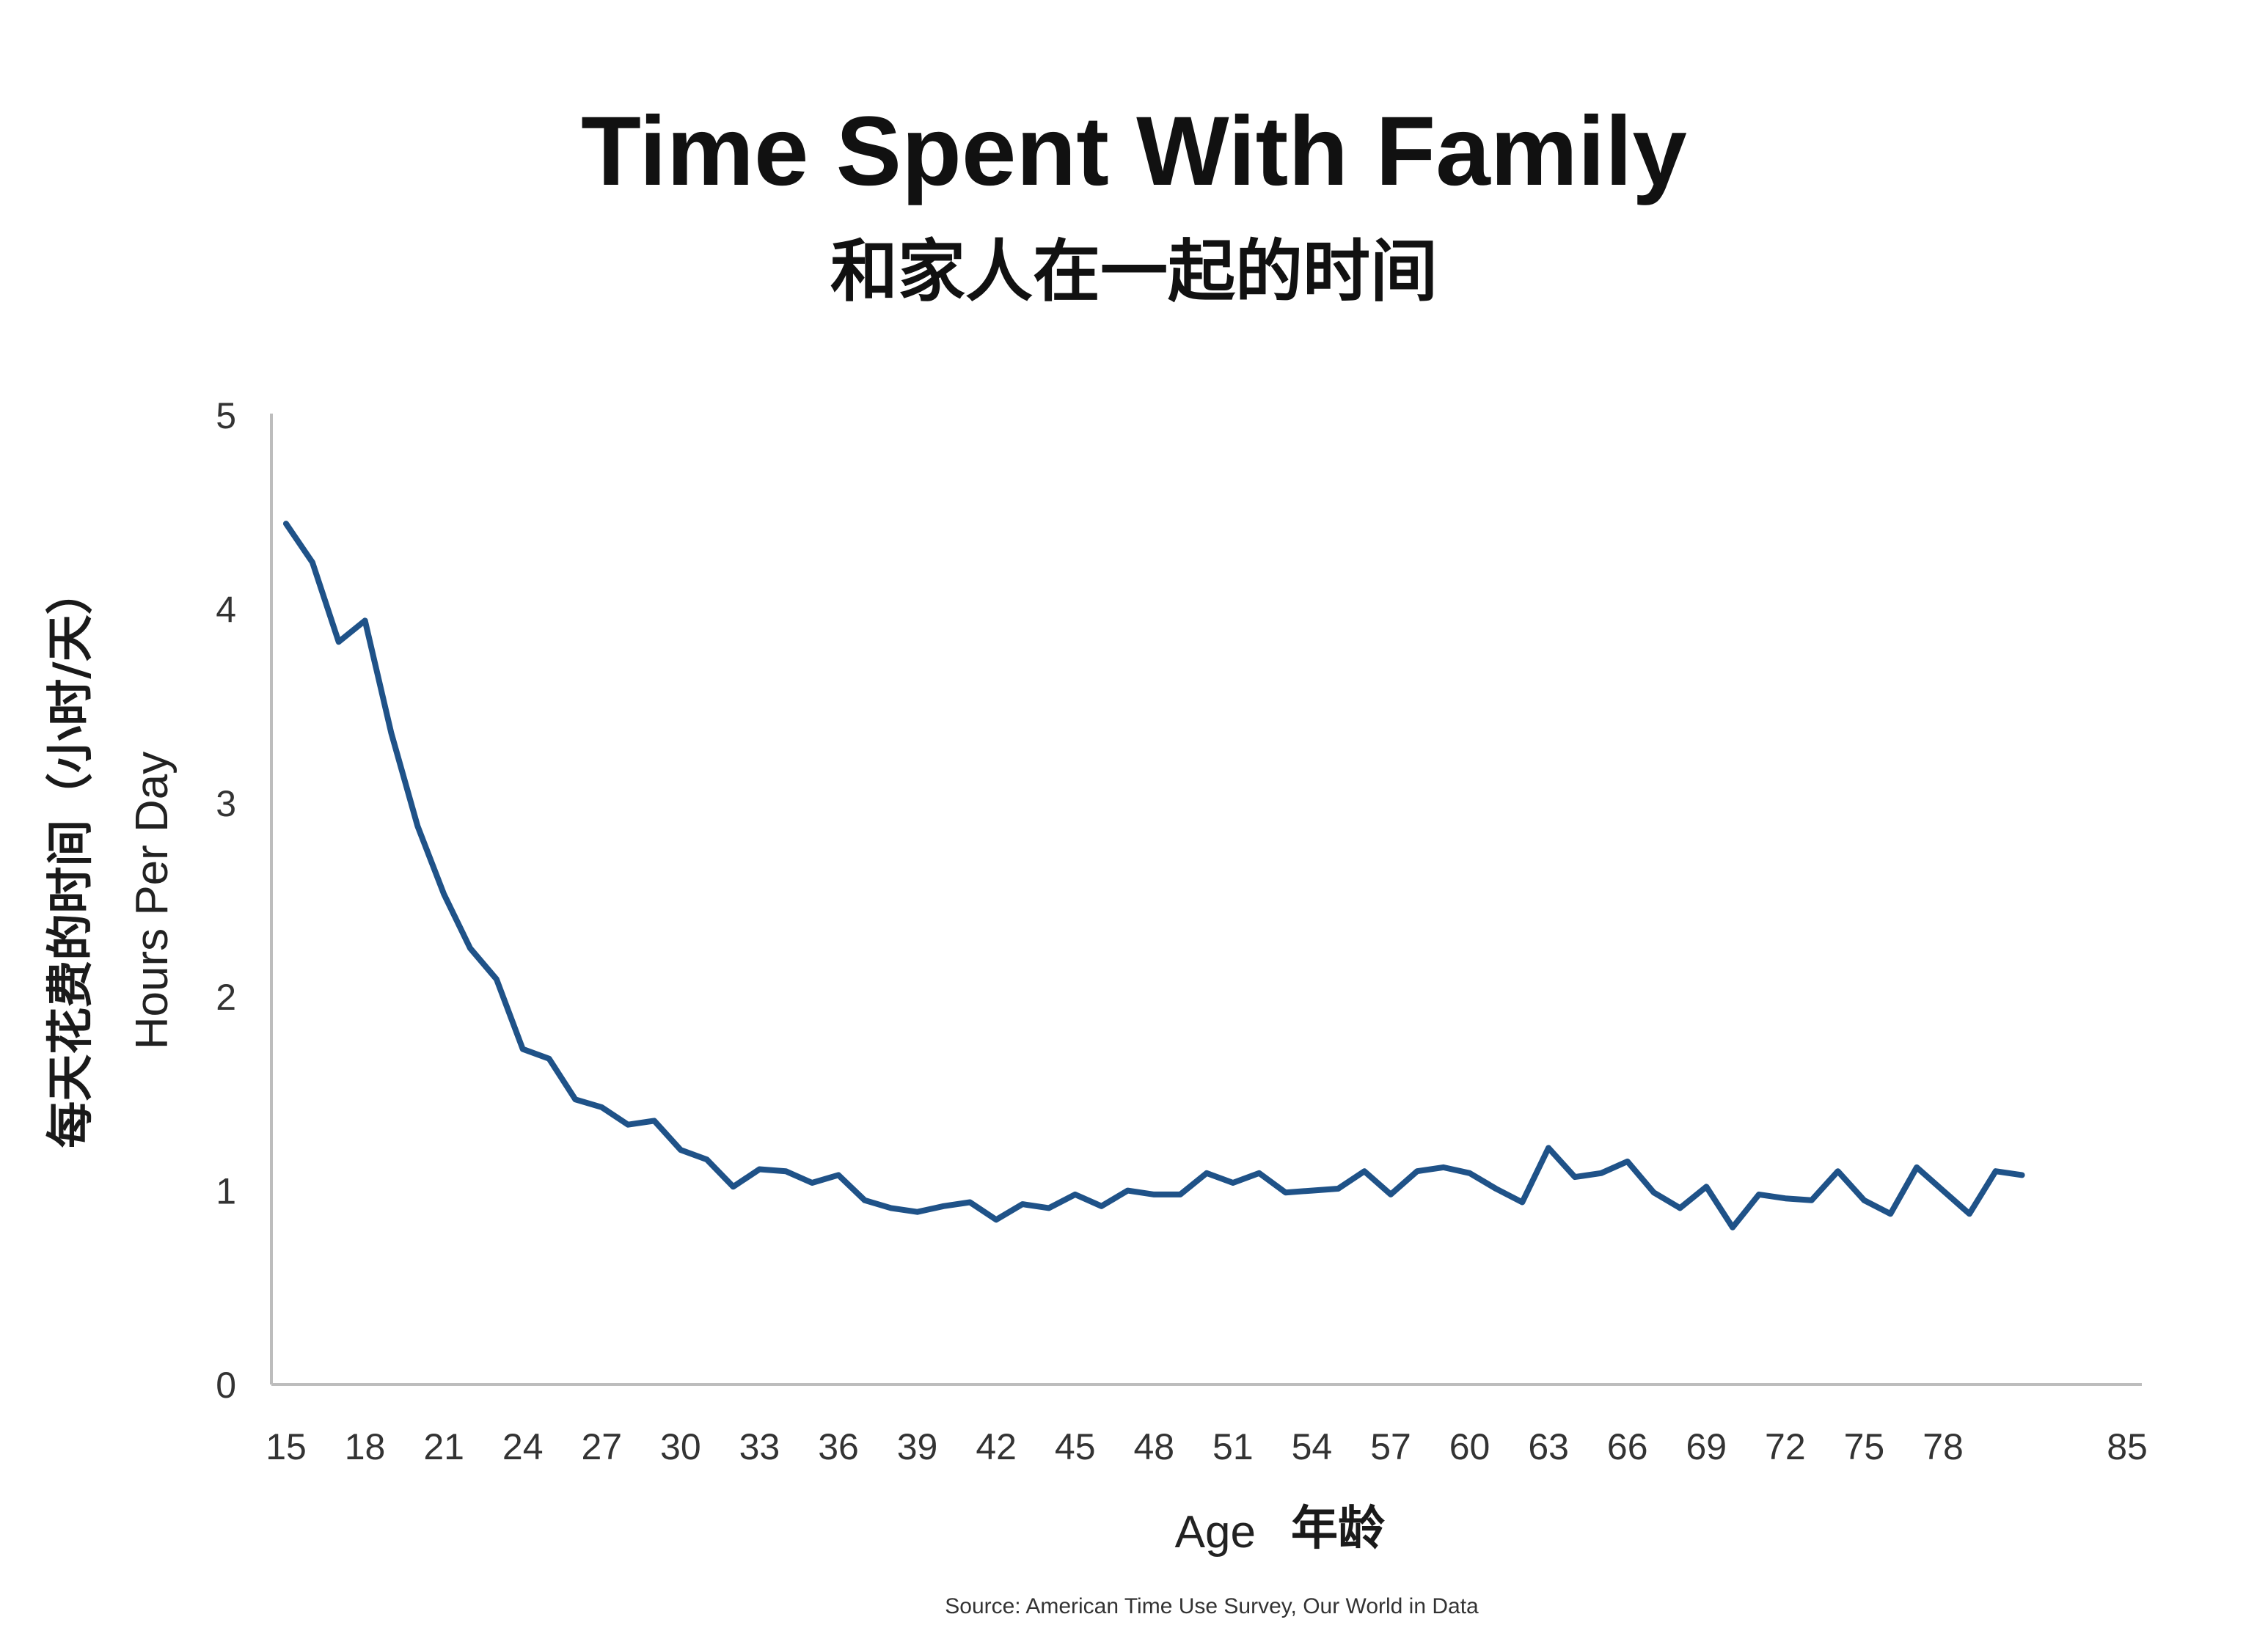  I want to click on y-tick-label: 1, so click(226, 1191).